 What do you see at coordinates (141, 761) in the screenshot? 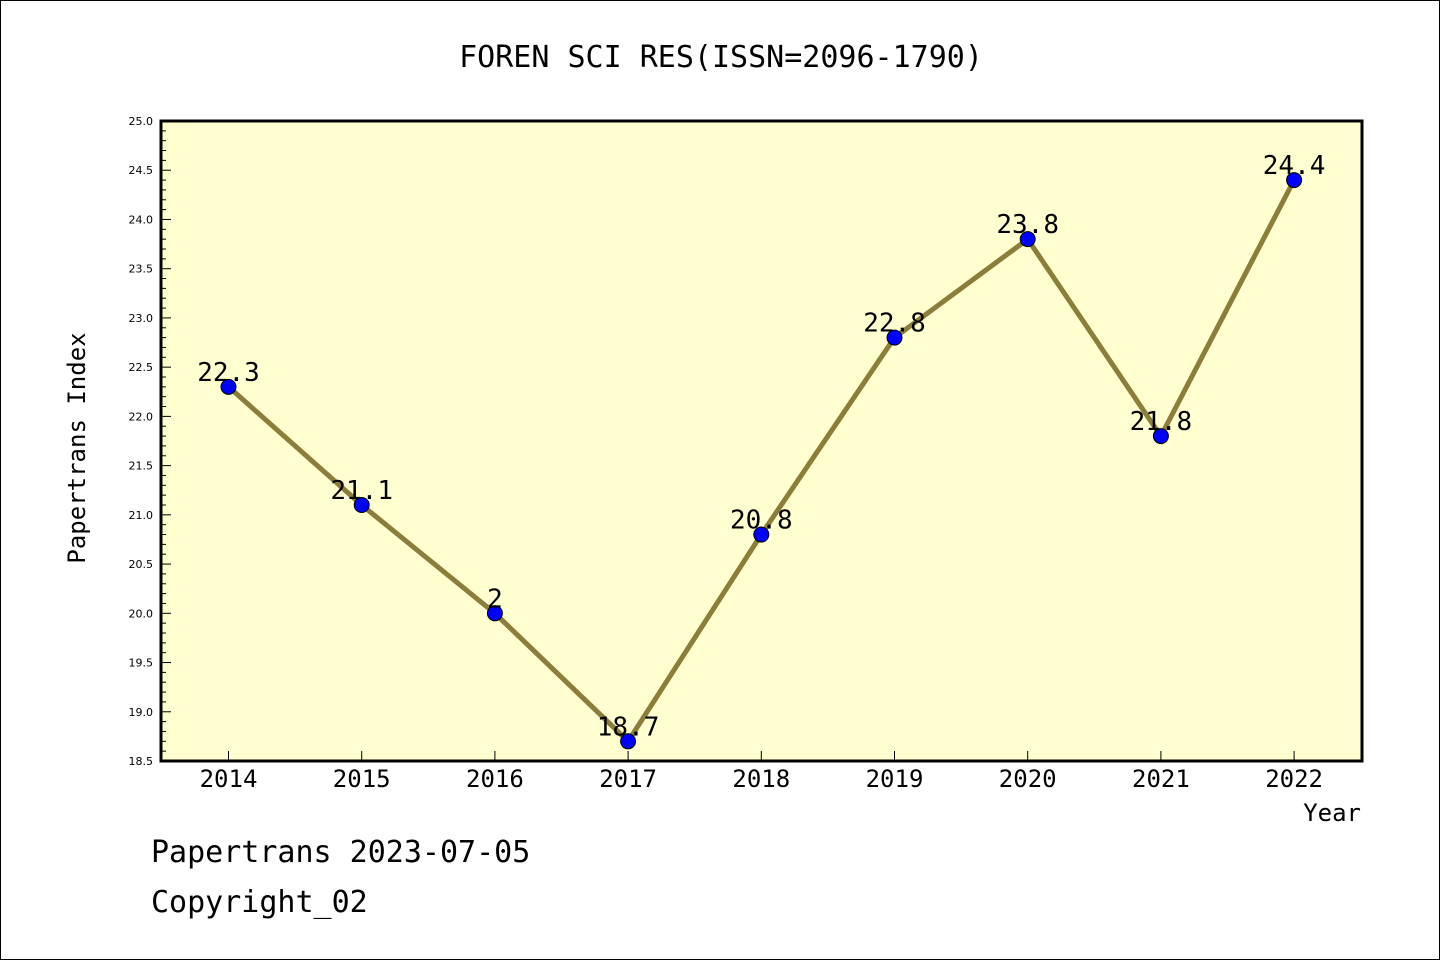
I see `y-tick-label: 18.5` at bounding box center [141, 761].